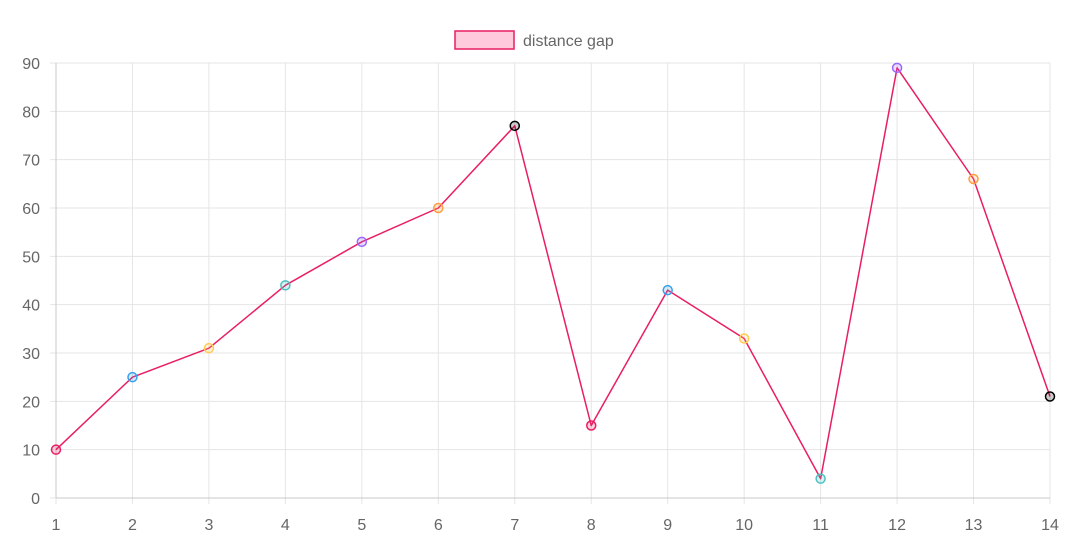 The height and width of the screenshot is (549, 1083). I want to click on x-tick-label: 1, so click(56, 525).